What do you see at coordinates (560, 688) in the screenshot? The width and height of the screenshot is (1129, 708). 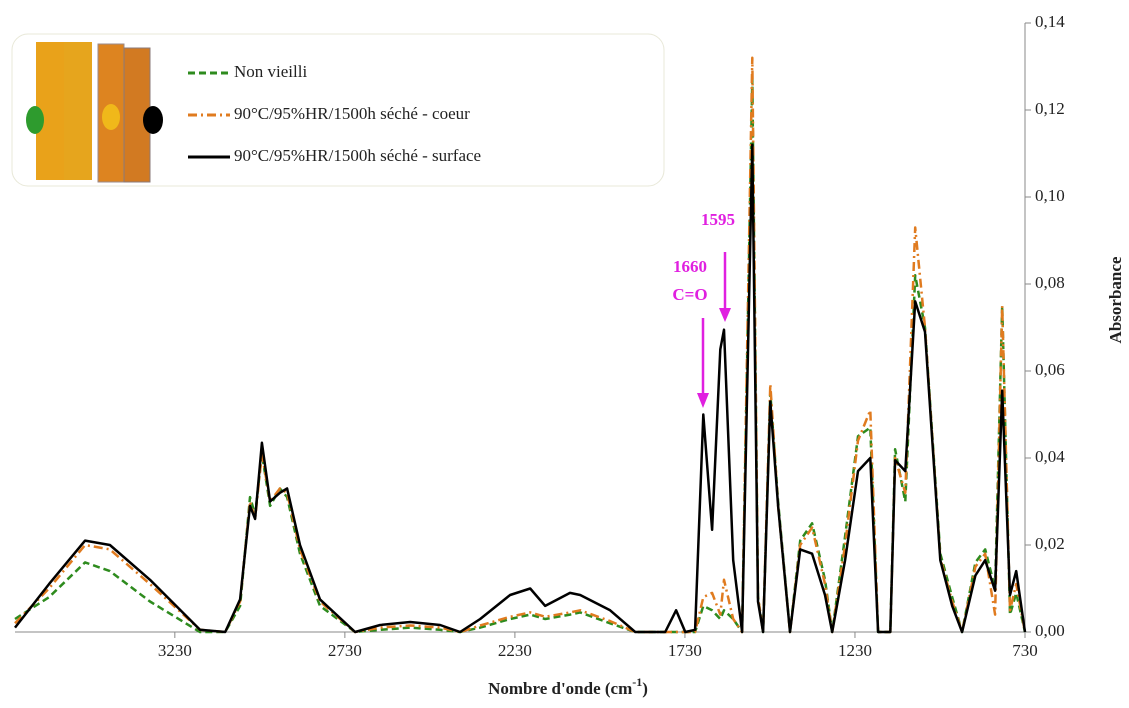 I see `x-axis-title-part: Nombre d'onde (cm` at bounding box center [560, 688].